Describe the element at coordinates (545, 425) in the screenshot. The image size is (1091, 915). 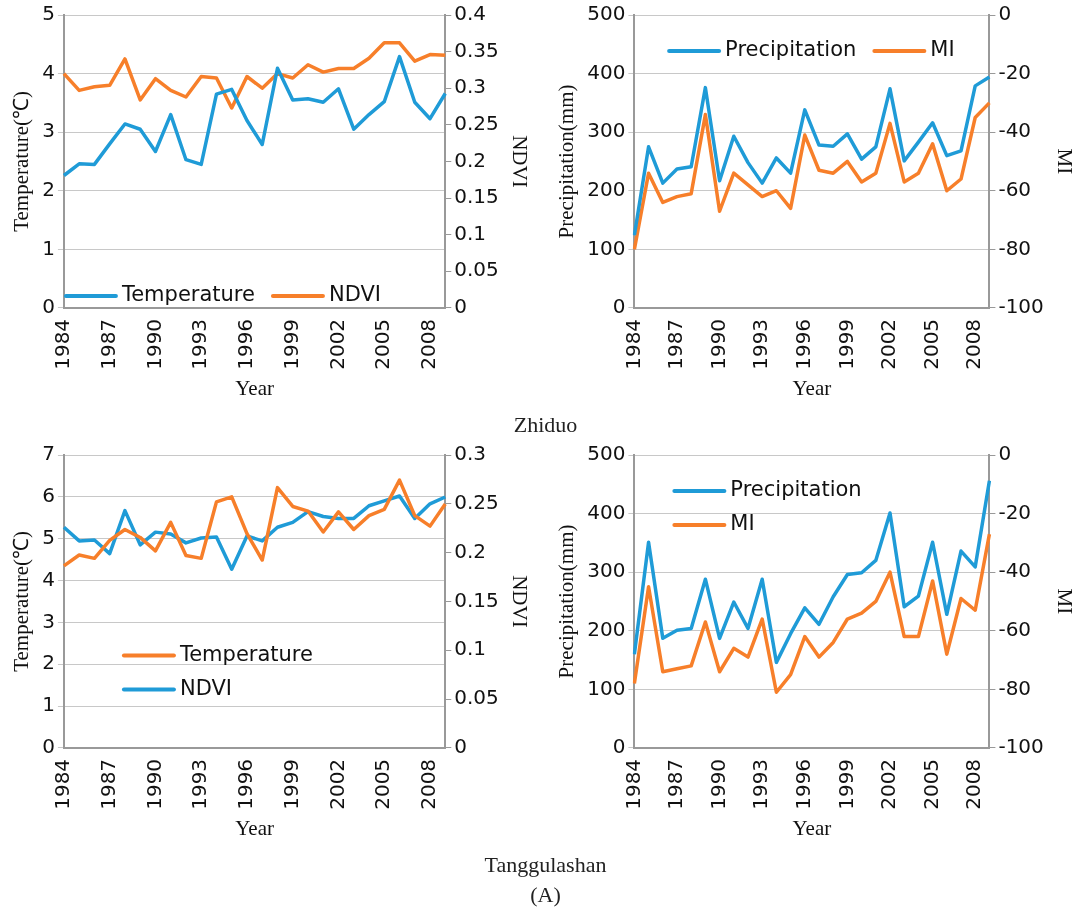
I see `text: Zhiduo` at that location.